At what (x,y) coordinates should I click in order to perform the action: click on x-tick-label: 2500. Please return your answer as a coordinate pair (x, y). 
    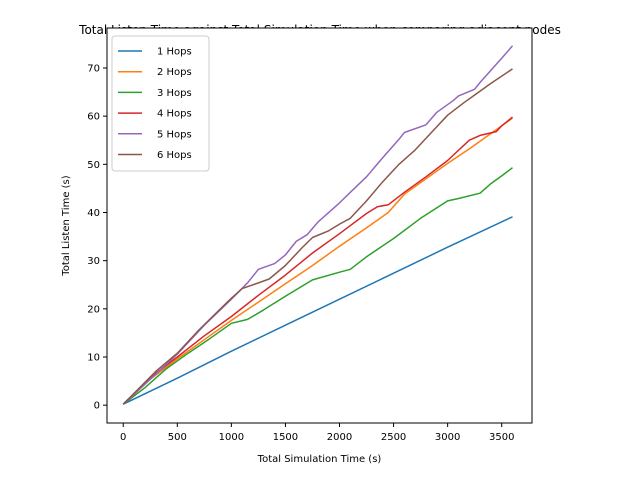
    Looking at the image, I should click on (393, 437).